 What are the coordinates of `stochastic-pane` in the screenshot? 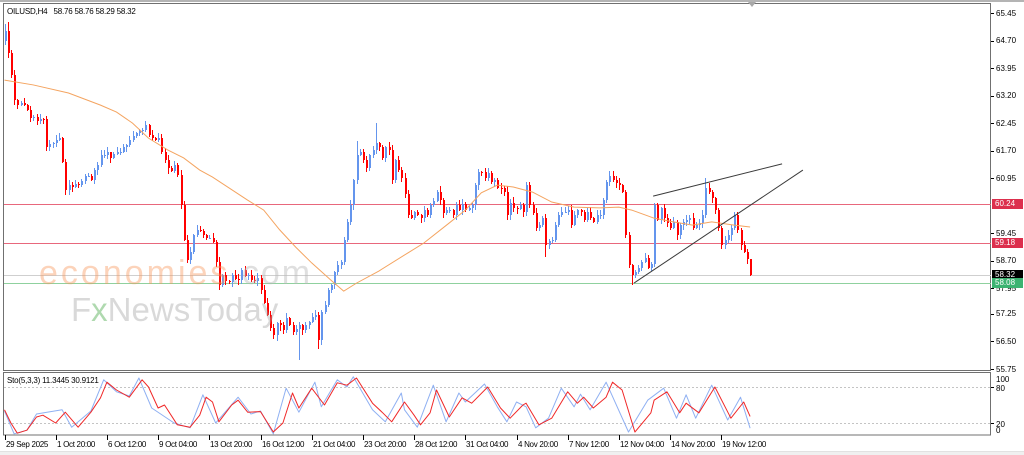 It's located at (497, 404).